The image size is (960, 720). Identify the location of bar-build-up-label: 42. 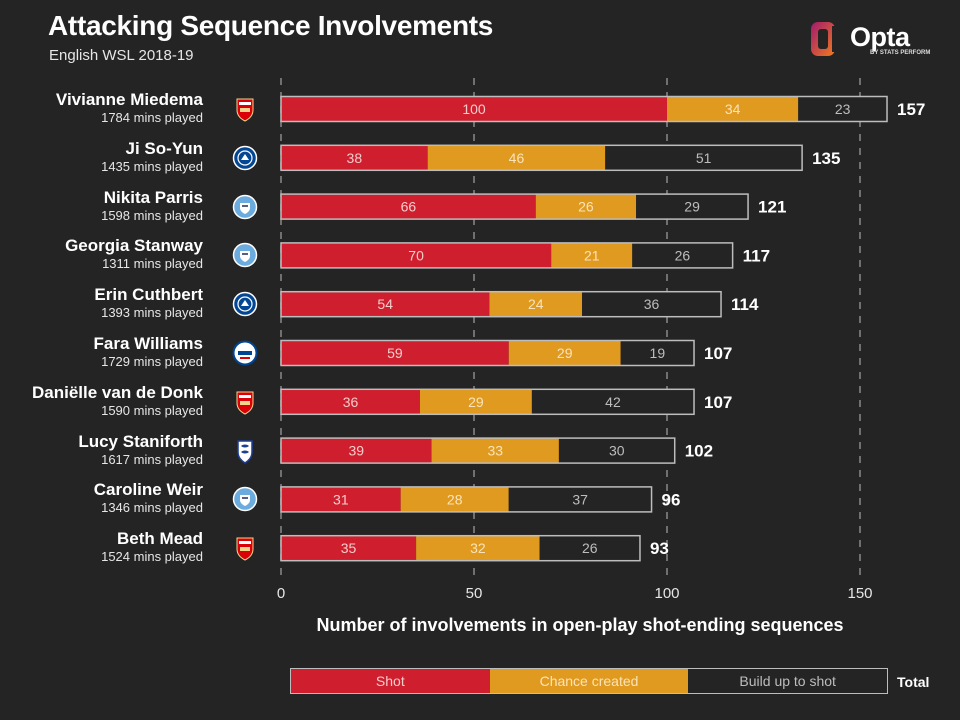
(613, 402).